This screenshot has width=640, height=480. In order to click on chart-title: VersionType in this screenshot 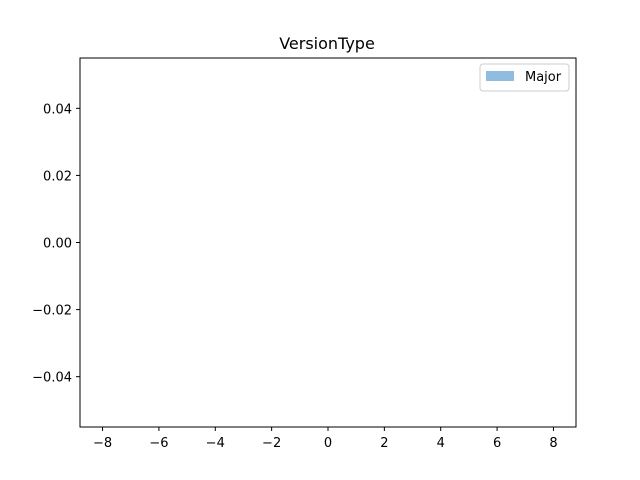, I will do `click(327, 43)`.